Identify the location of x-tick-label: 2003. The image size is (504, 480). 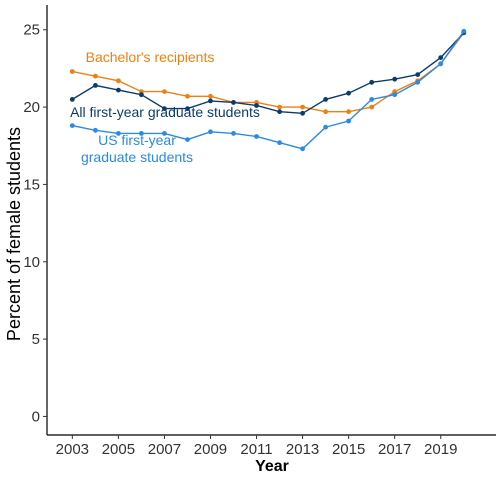
(72, 449).